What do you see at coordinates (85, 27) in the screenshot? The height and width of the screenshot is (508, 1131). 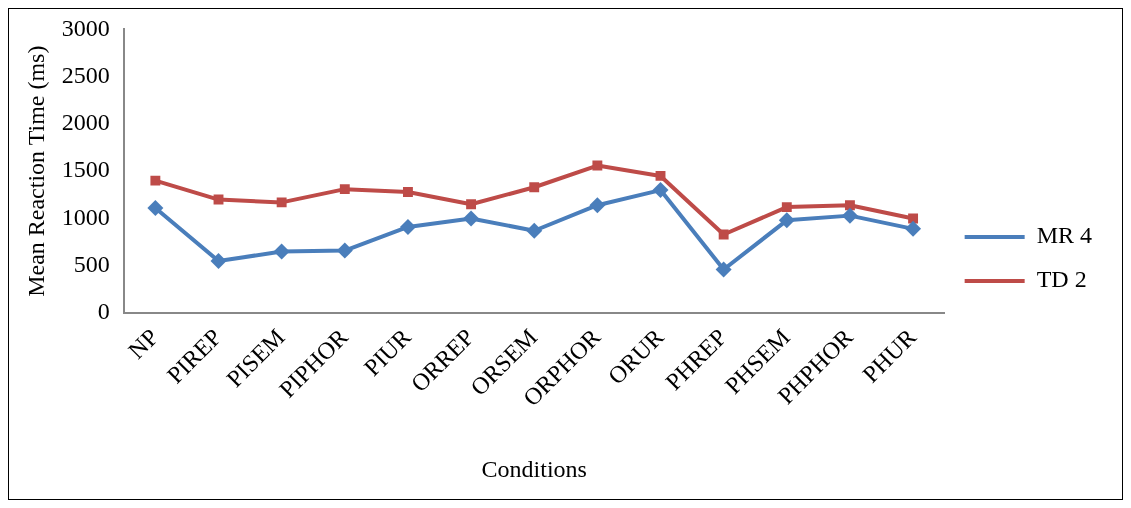 I see `y-tick-label: 3000` at bounding box center [85, 27].